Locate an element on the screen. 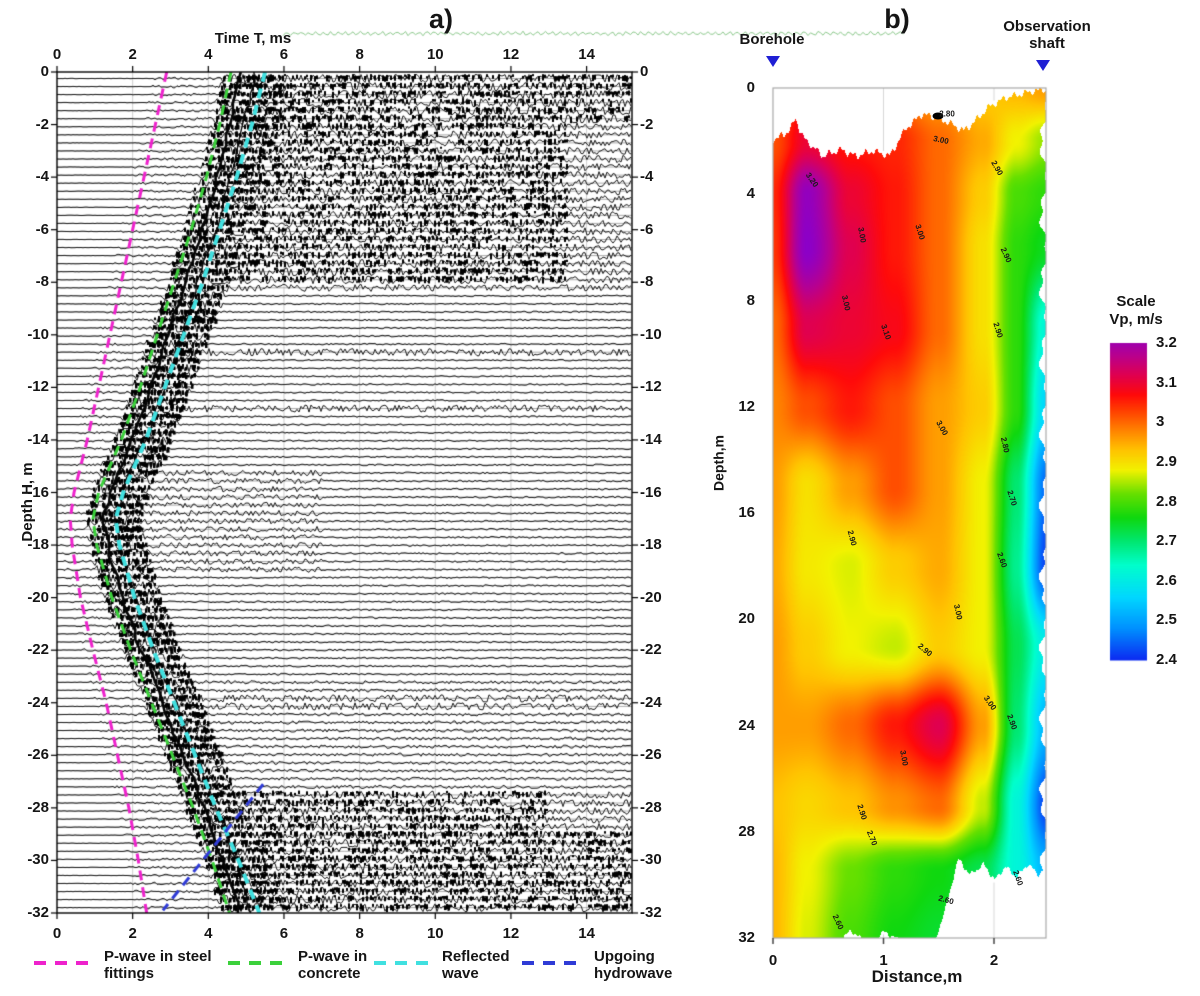 Image resolution: width=1200 pixels, height=996 pixels. x-tick-label-bottom: 2 is located at coordinates (132, 934).